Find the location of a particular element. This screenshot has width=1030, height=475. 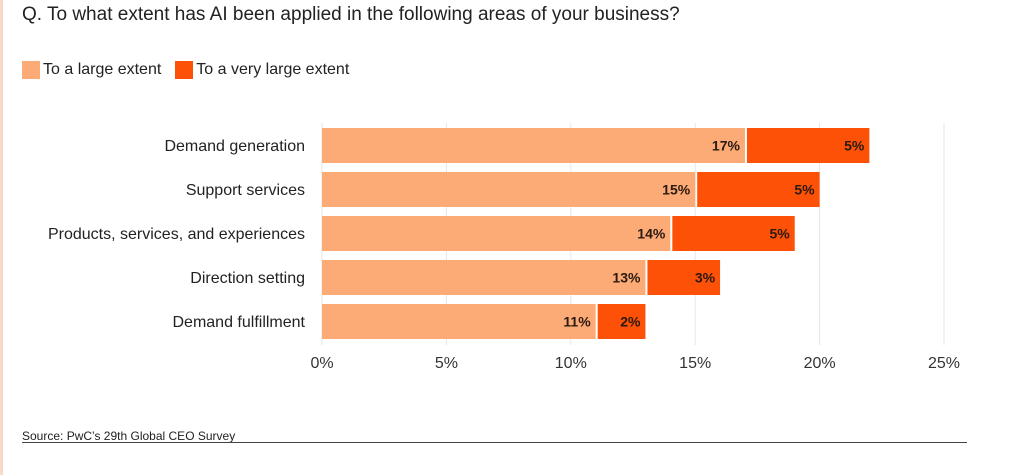

x-tick-label: 10% is located at coordinates (571, 363).